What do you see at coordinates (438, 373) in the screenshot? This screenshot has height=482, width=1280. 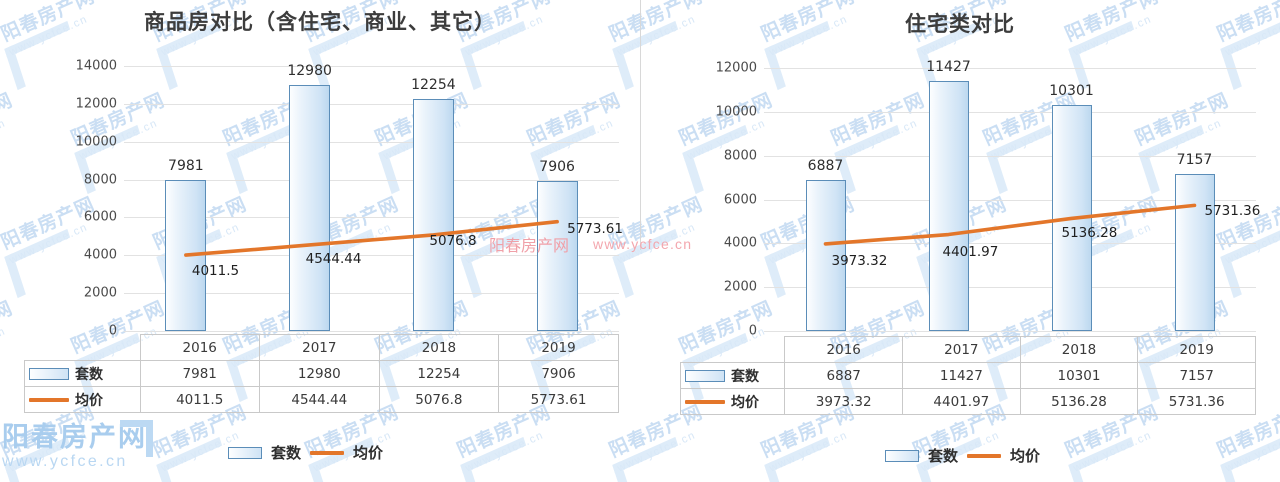 I see `table-cell: 12254` at bounding box center [438, 373].